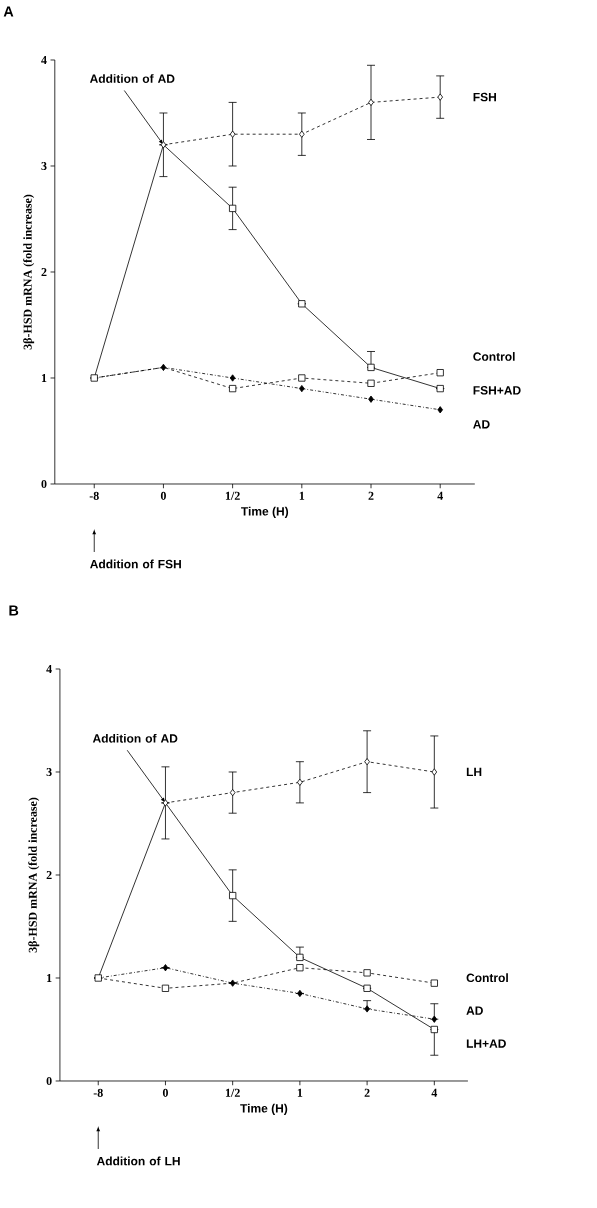  Describe the element at coordinates (497, 390) in the screenshot. I see `text: FSH+AD` at that location.